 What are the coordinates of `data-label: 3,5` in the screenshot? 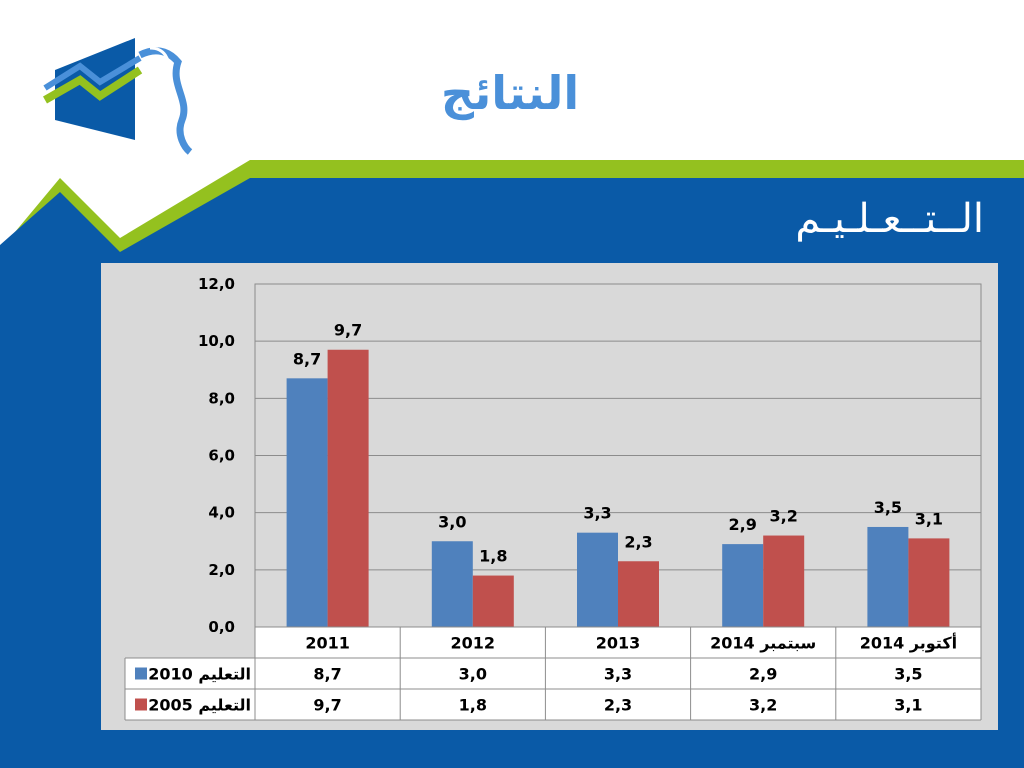 It's located at (888, 507).